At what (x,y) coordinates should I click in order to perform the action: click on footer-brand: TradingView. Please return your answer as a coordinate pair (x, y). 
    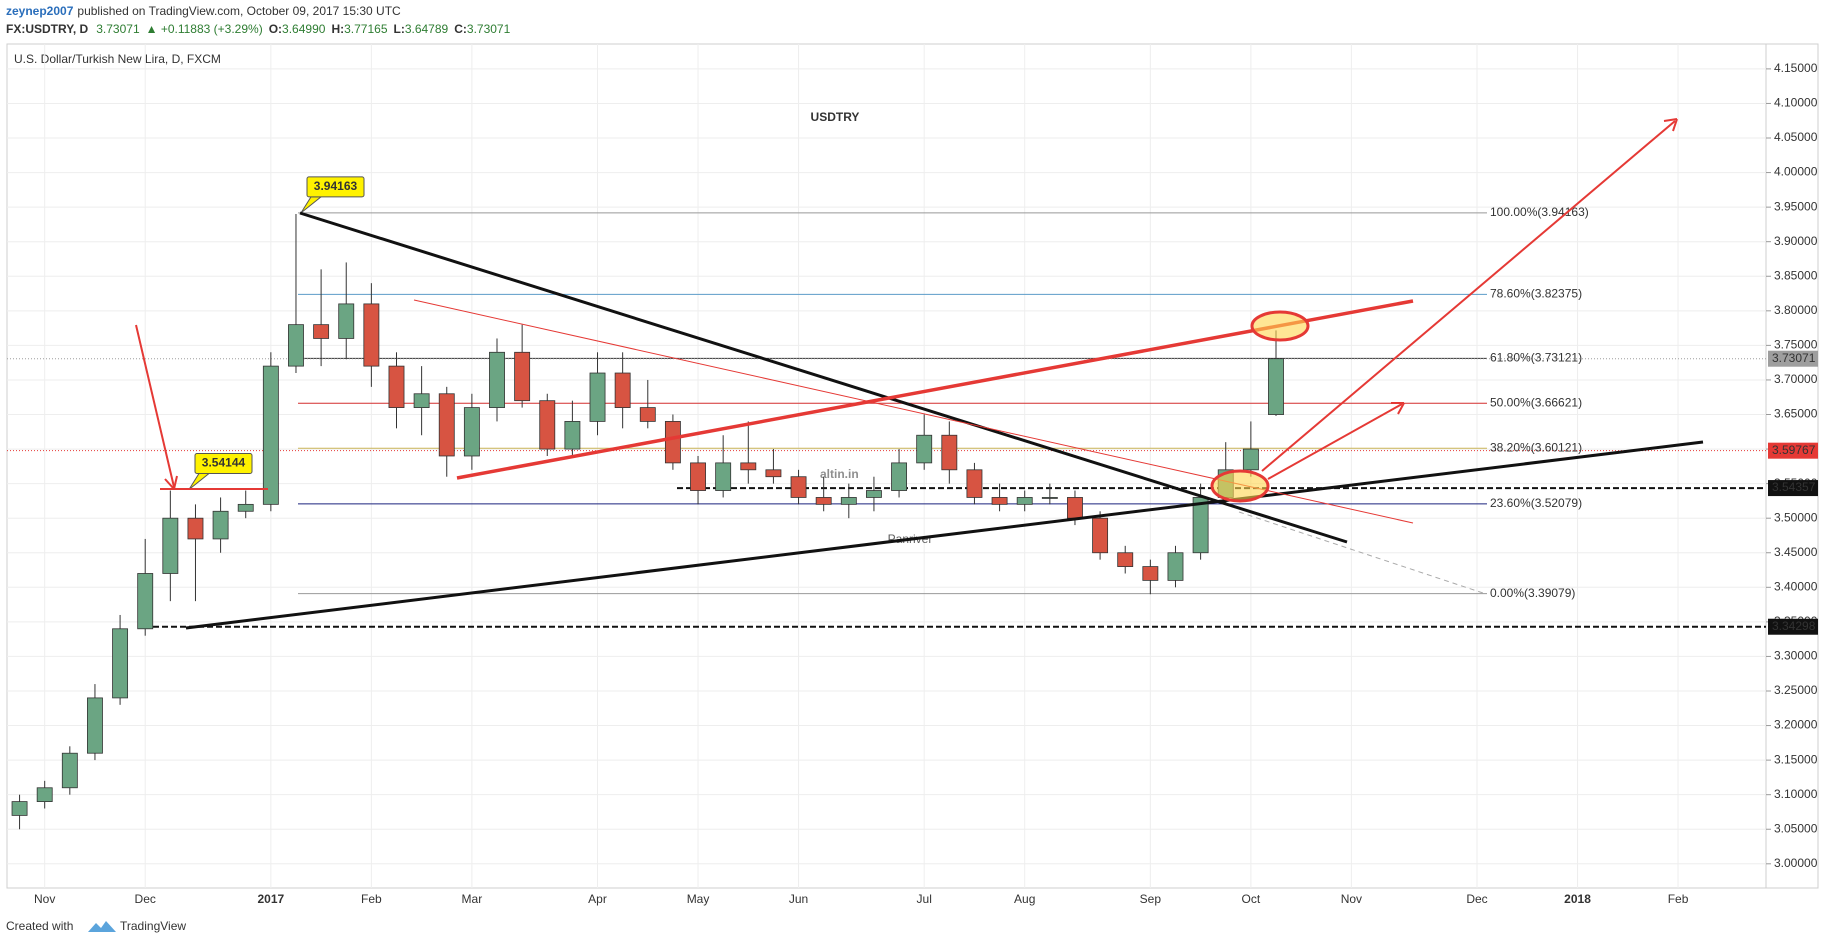
    Looking at the image, I should click on (153, 926).